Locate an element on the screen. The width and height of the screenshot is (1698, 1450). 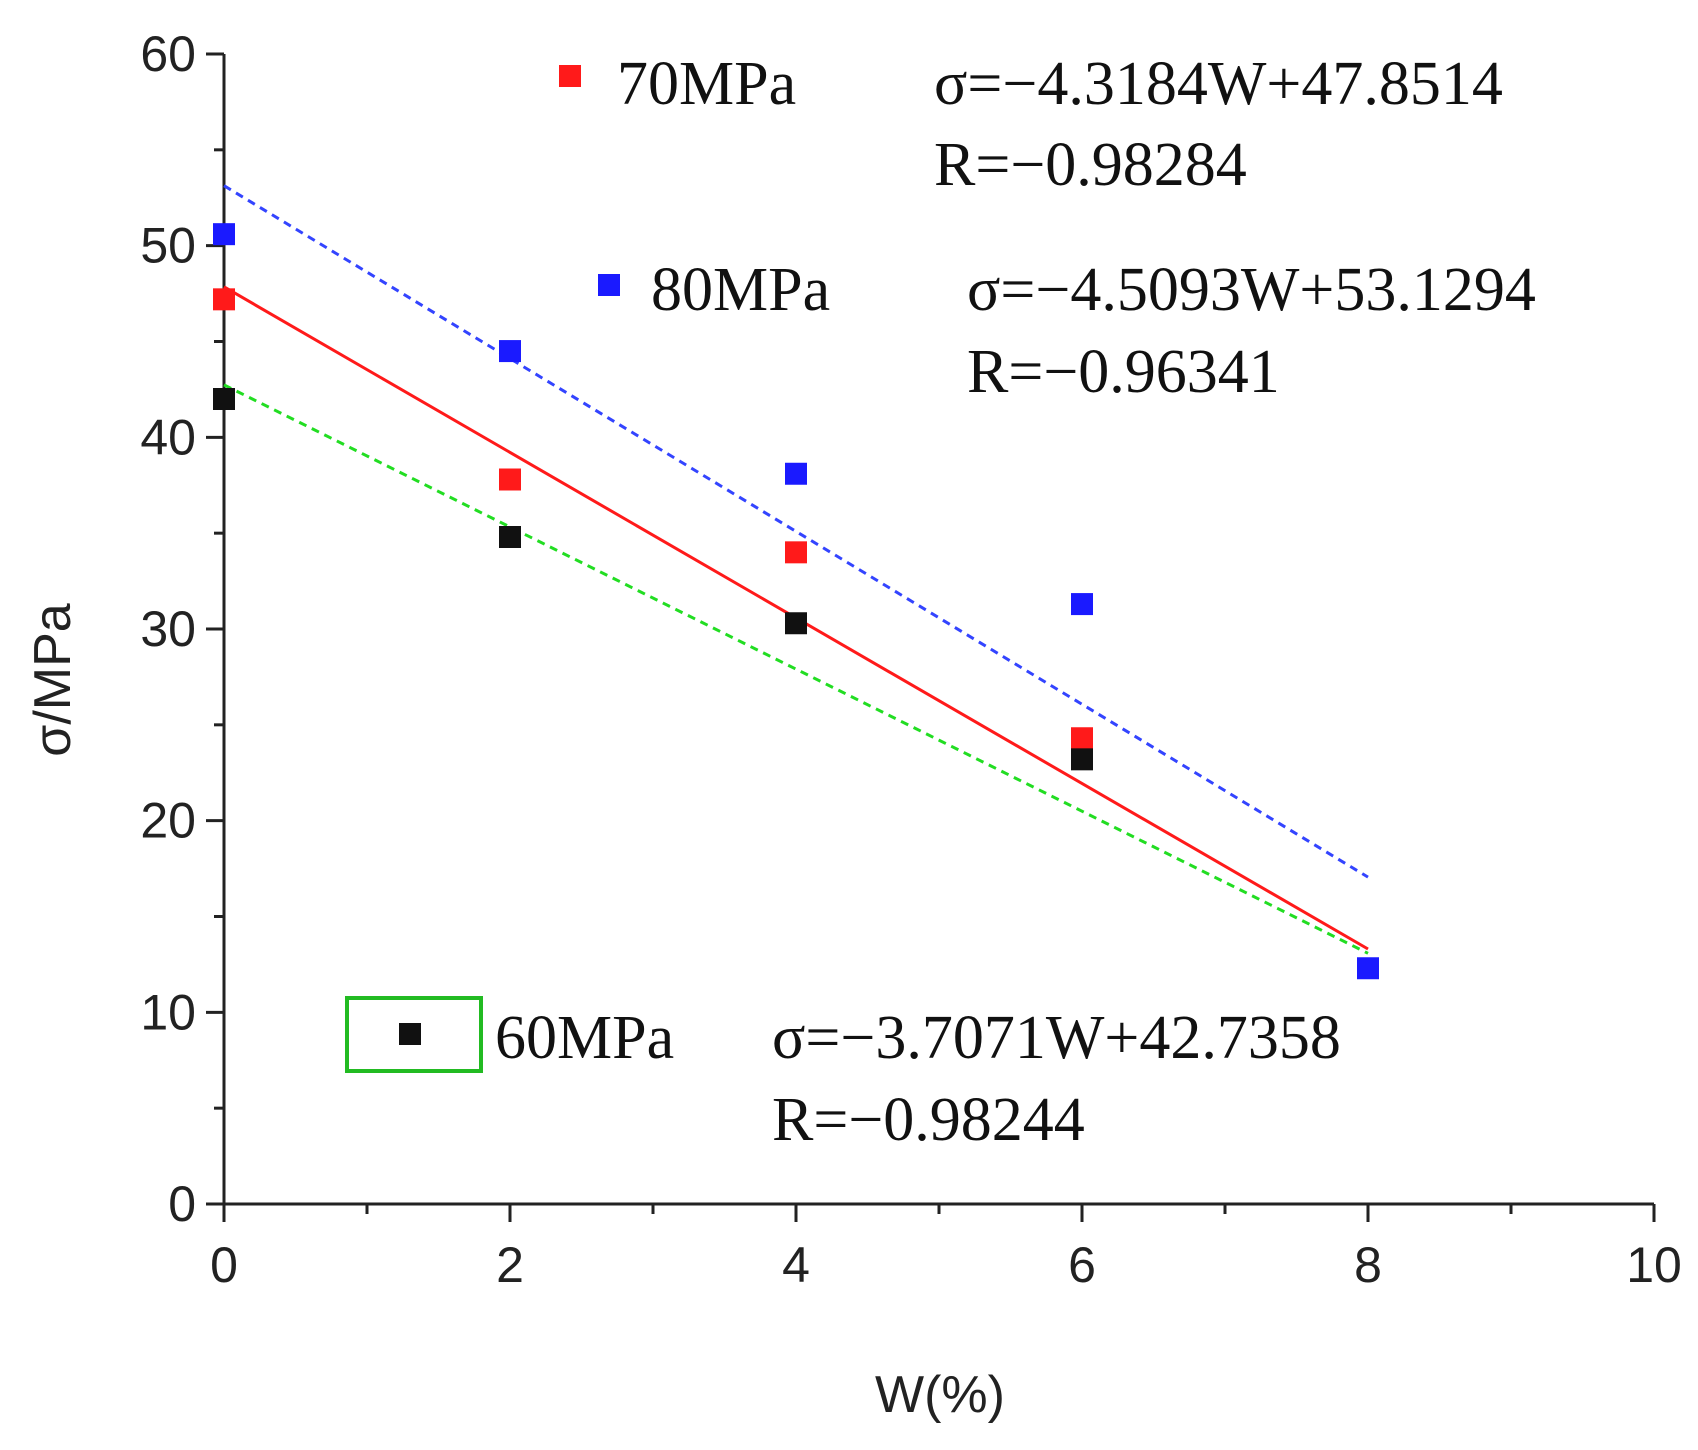
equation-60mpa: σ=−3.7071W+42.7358 is located at coordinates (1056, 1038).